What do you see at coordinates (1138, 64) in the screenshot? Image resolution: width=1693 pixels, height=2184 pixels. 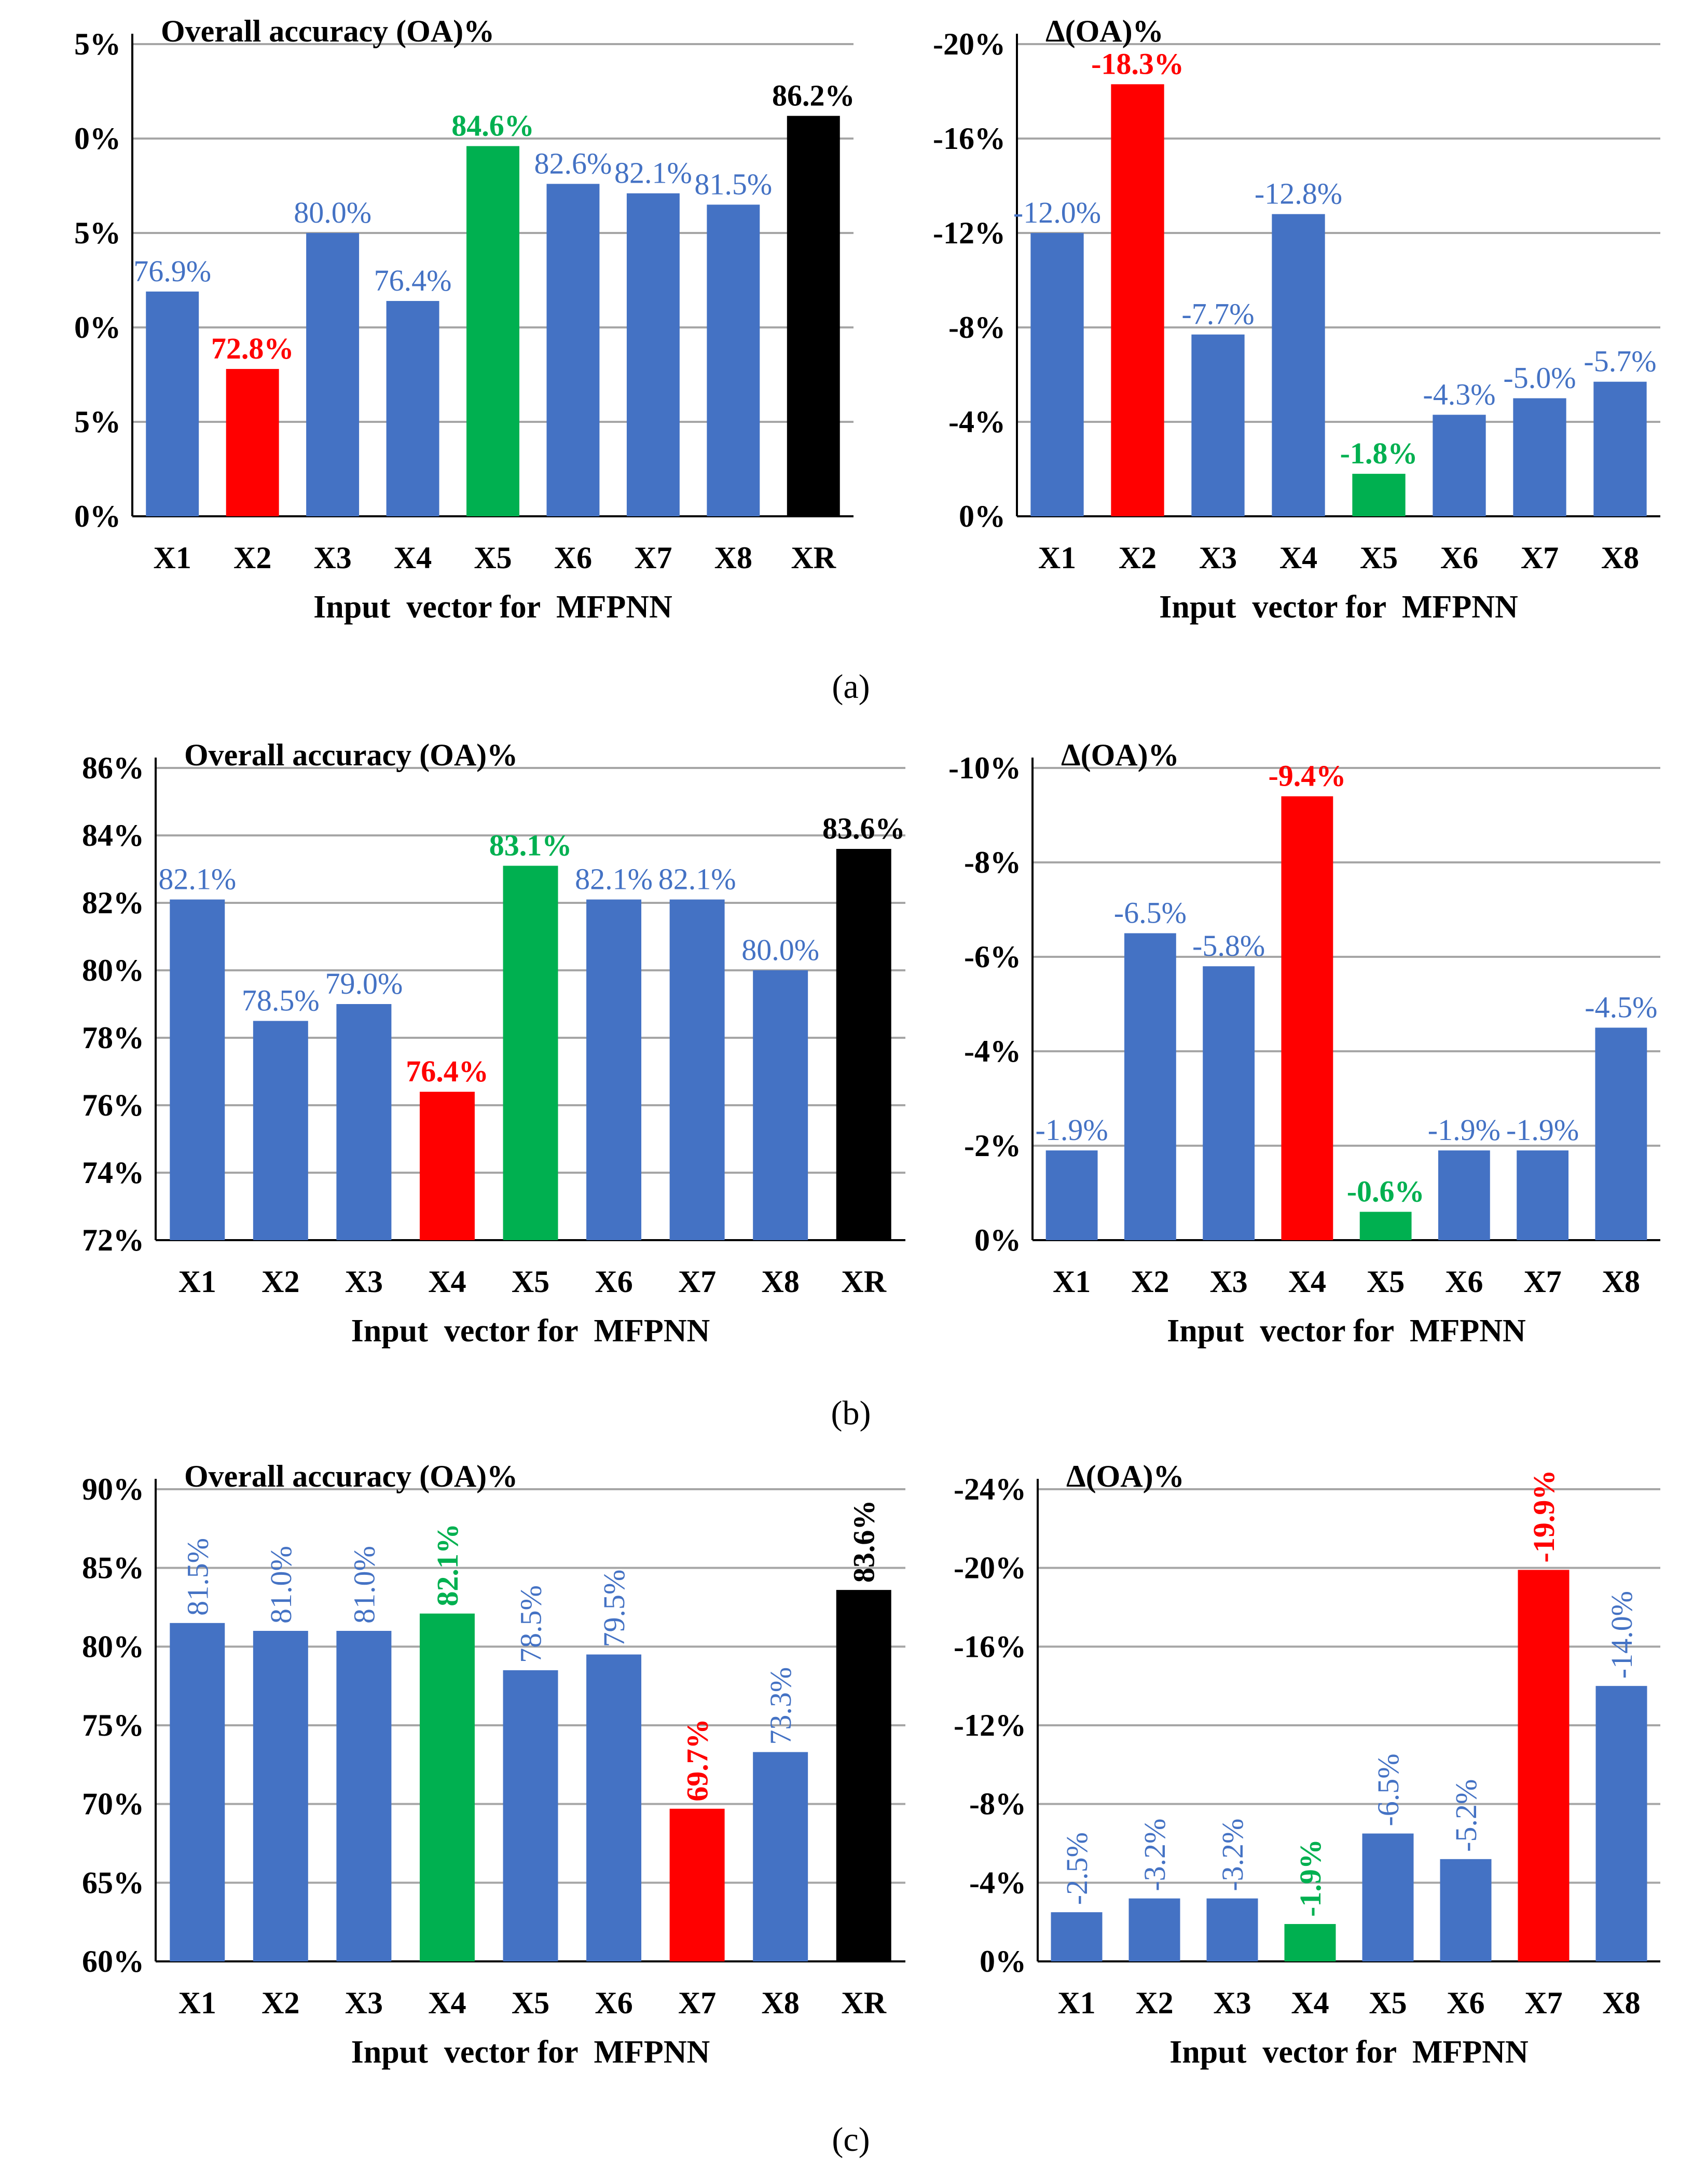 I see `data-label: -18.3%` at bounding box center [1138, 64].